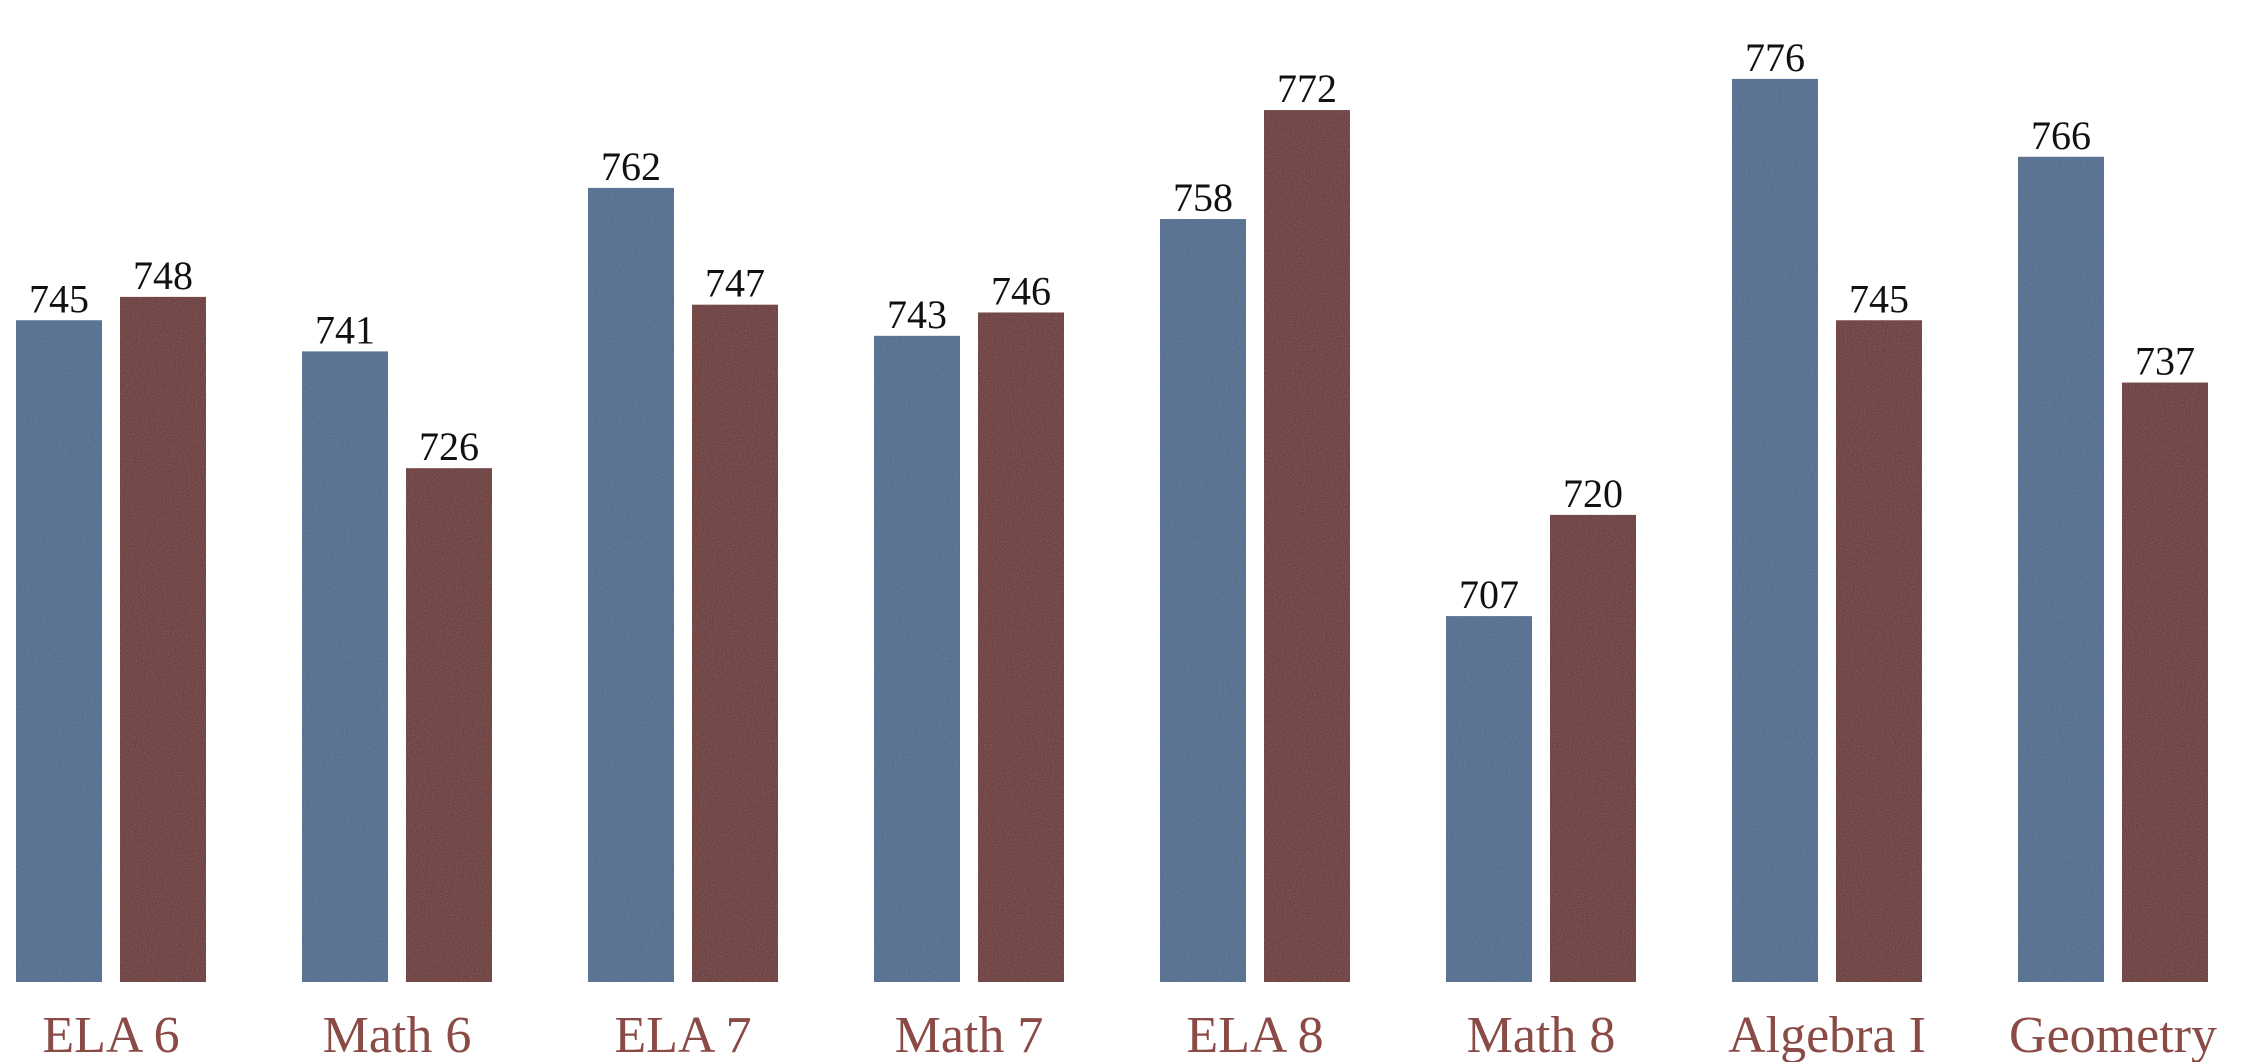  What do you see at coordinates (397, 1034) in the screenshot?
I see `category-tick-label: Math 6` at bounding box center [397, 1034].